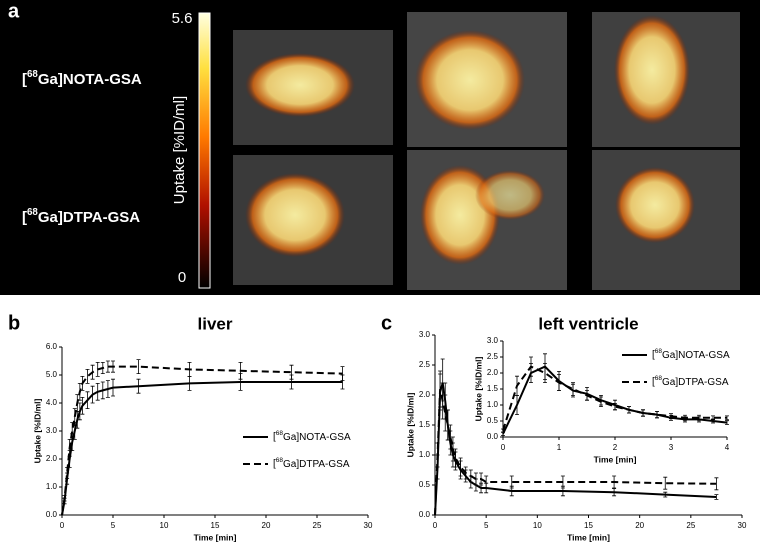 This screenshot has height=549, width=760. What do you see at coordinates (671, 447) in the screenshot?
I see `x-tick-label: 3` at bounding box center [671, 447].